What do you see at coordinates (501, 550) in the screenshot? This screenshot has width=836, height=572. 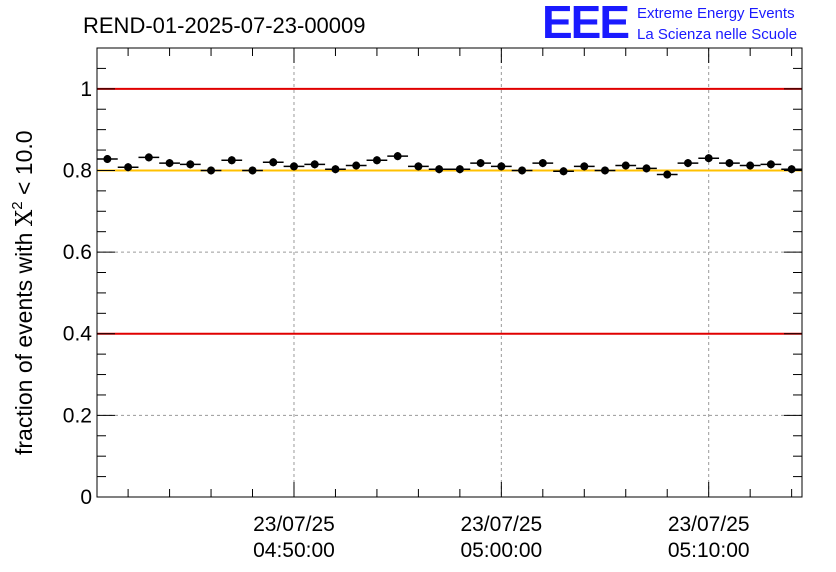 I see `x-tick-label-time: 05:00:00` at bounding box center [501, 550].